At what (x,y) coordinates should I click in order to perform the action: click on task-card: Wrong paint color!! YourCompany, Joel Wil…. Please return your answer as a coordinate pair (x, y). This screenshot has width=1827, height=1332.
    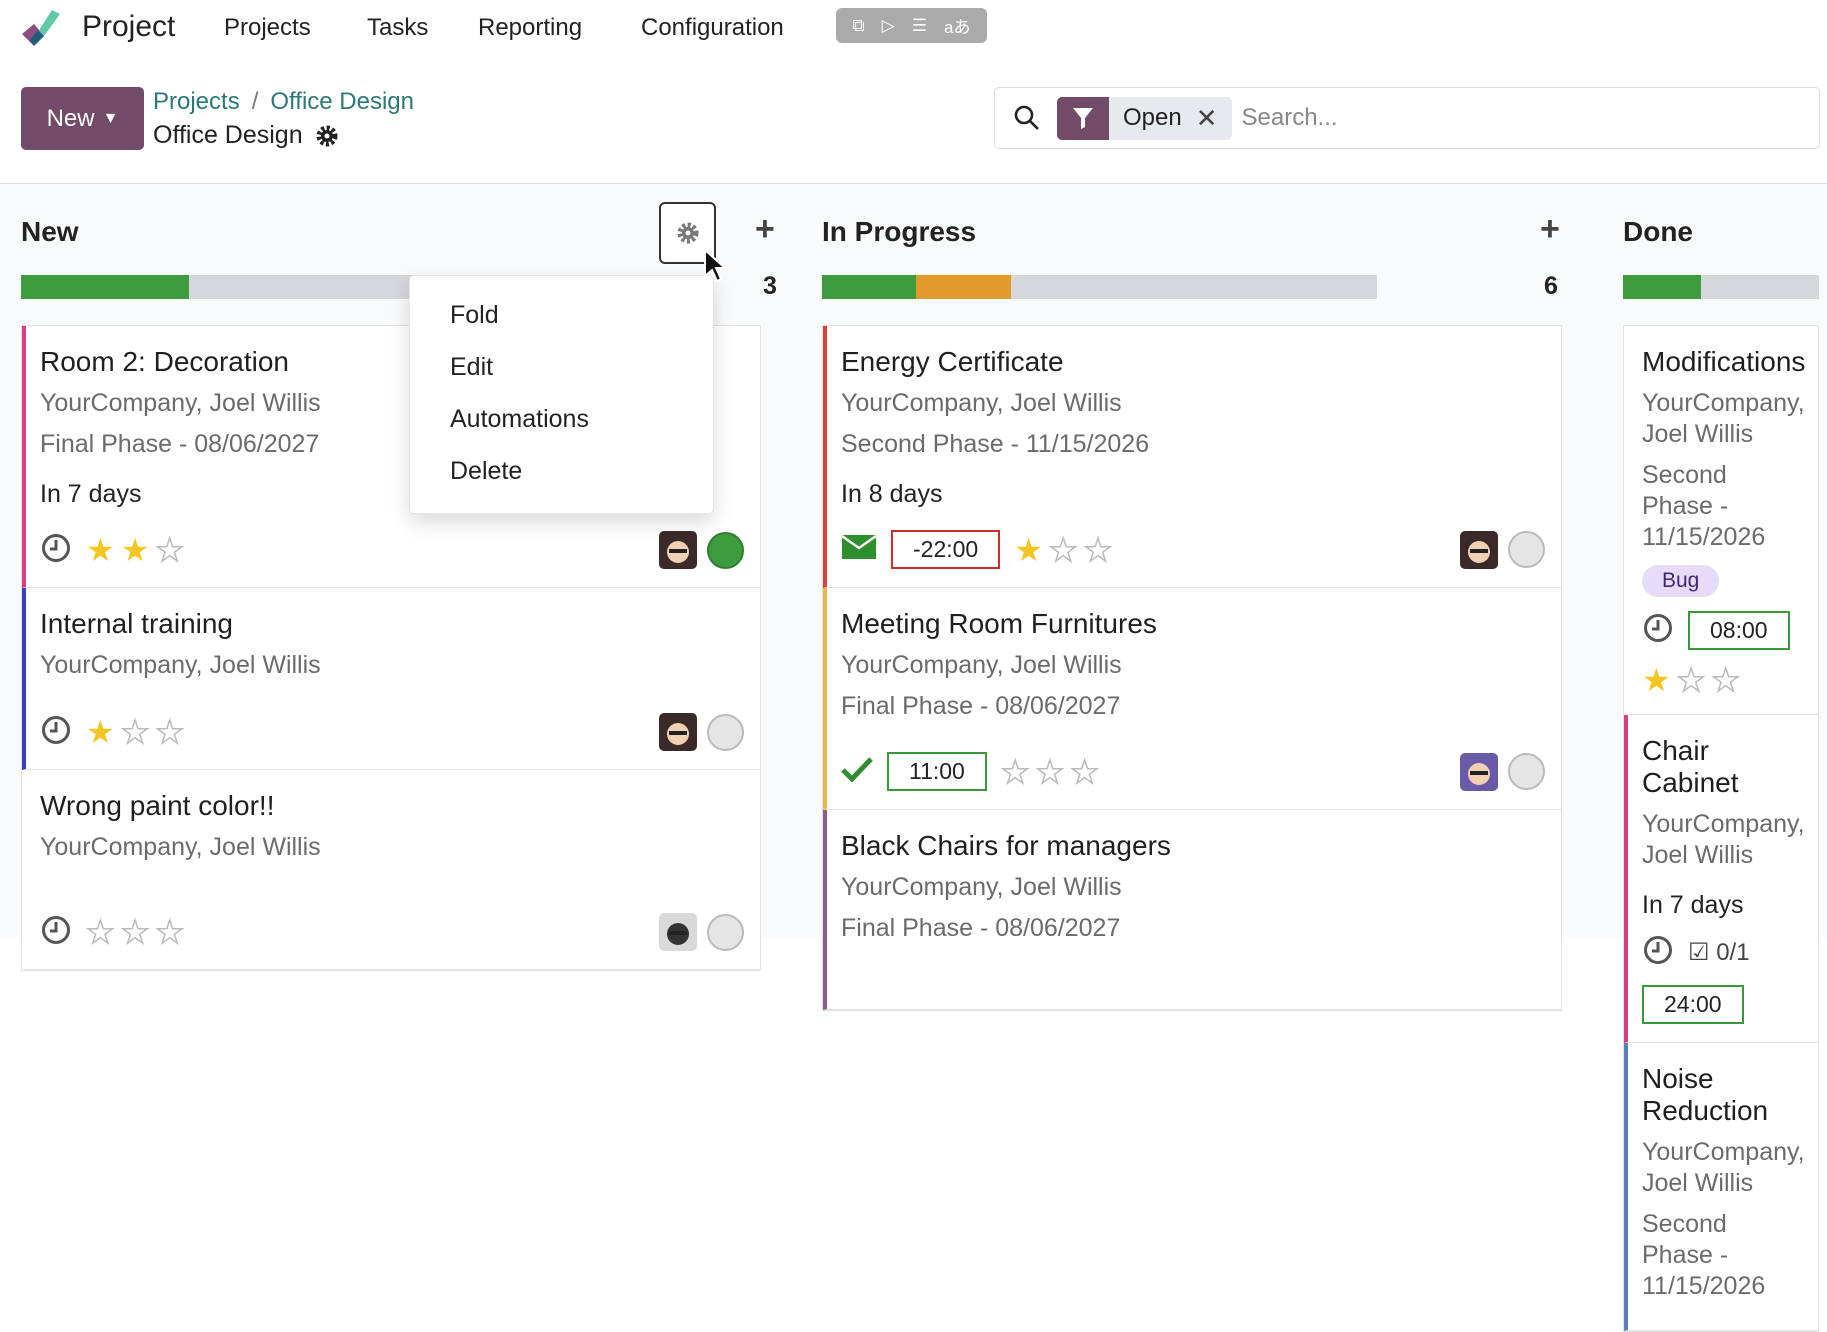
    Looking at the image, I should click on (391, 870).